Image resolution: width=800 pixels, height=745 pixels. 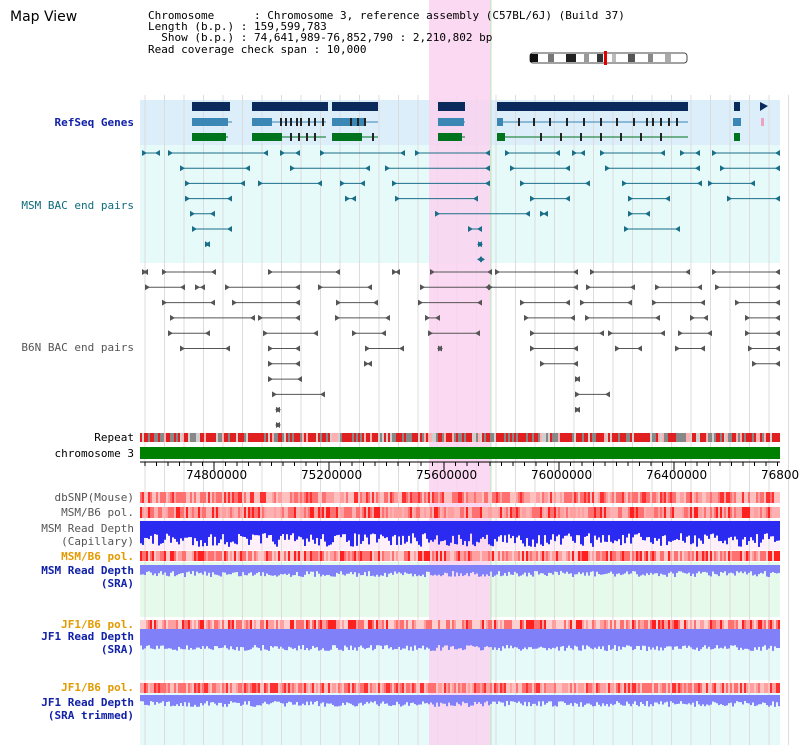 What do you see at coordinates (114, 437) in the screenshot?
I see `track-label-repeat: Repeat` at bounding box center [114, 437].